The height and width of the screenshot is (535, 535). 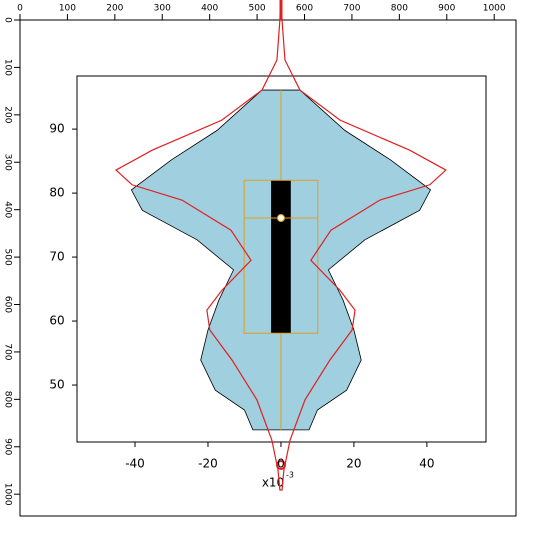 What do you see at coordinates (56, 193) in the screenshot?
I see `y-tick-label: 80` at bounding box center [56, 193].